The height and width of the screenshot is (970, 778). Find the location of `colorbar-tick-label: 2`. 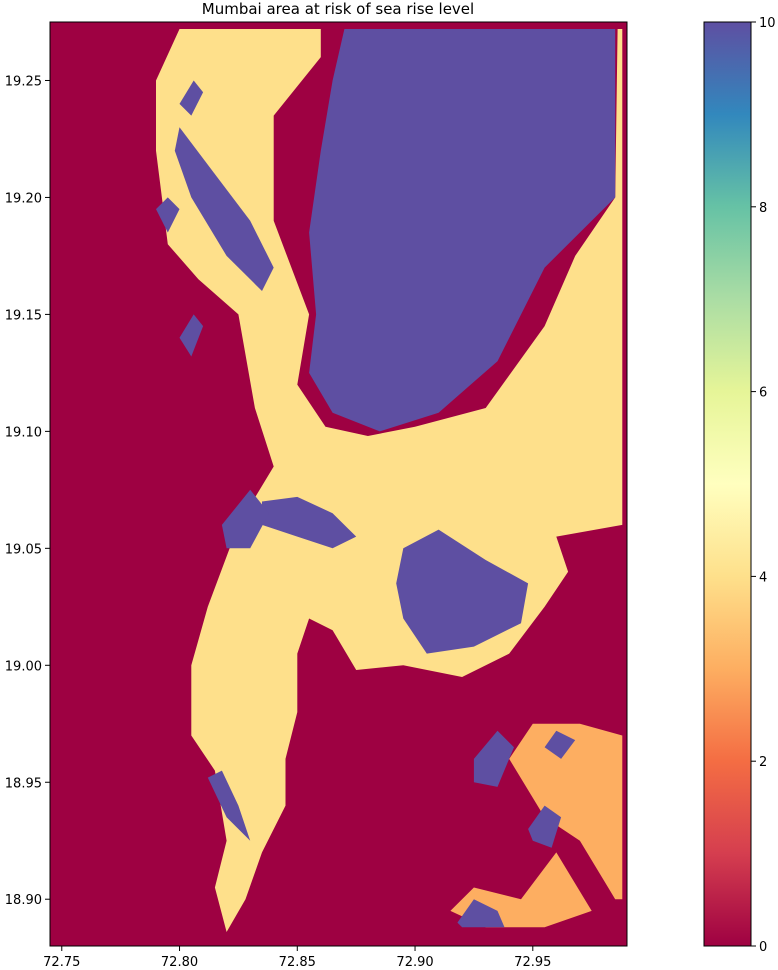

colorbar-tick-label: 2 is located at coordinates (763, 762).